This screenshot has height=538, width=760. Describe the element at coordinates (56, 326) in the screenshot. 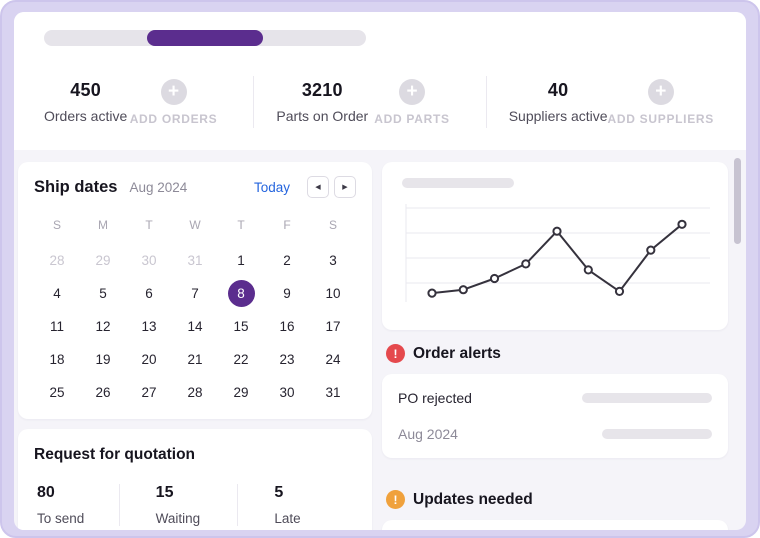

I see `calendar-day: 11` at that location.